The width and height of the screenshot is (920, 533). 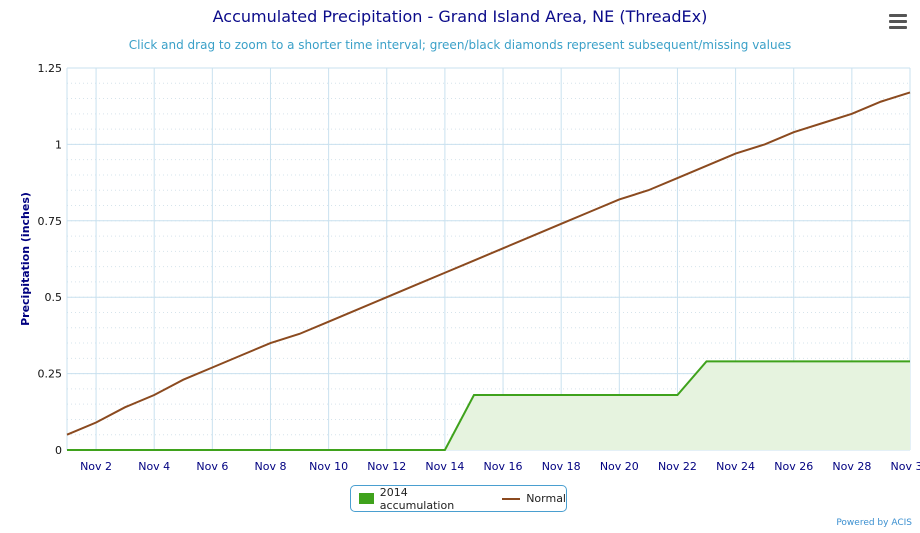 I want to click on legend-swatch-normal, so click(x=511, y=498).